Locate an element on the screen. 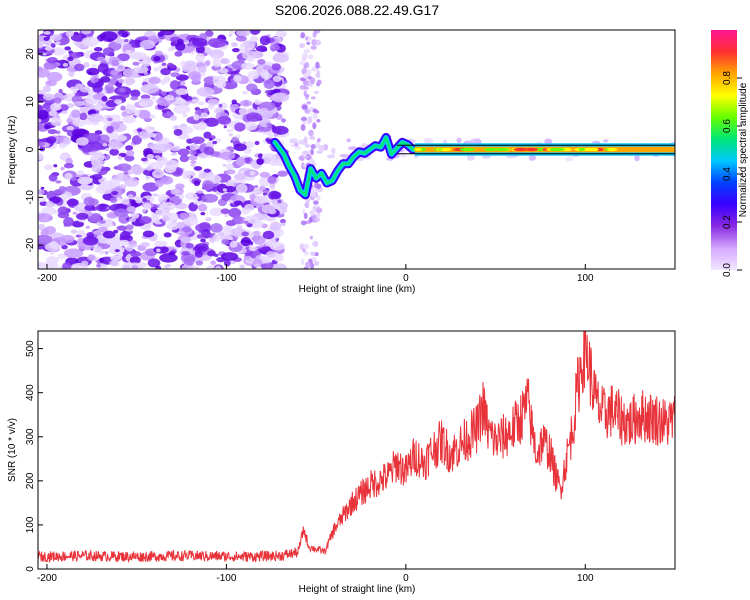 Image resolution: width=750 pixels, height=600 pixels. carrier-hotspot is located at coordinates (553, 149).